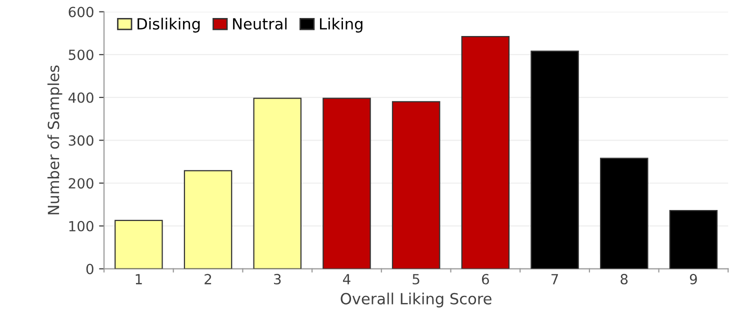 The image size is (743, 336). I want to click on x-tick-label: 7, so click(554, 279).